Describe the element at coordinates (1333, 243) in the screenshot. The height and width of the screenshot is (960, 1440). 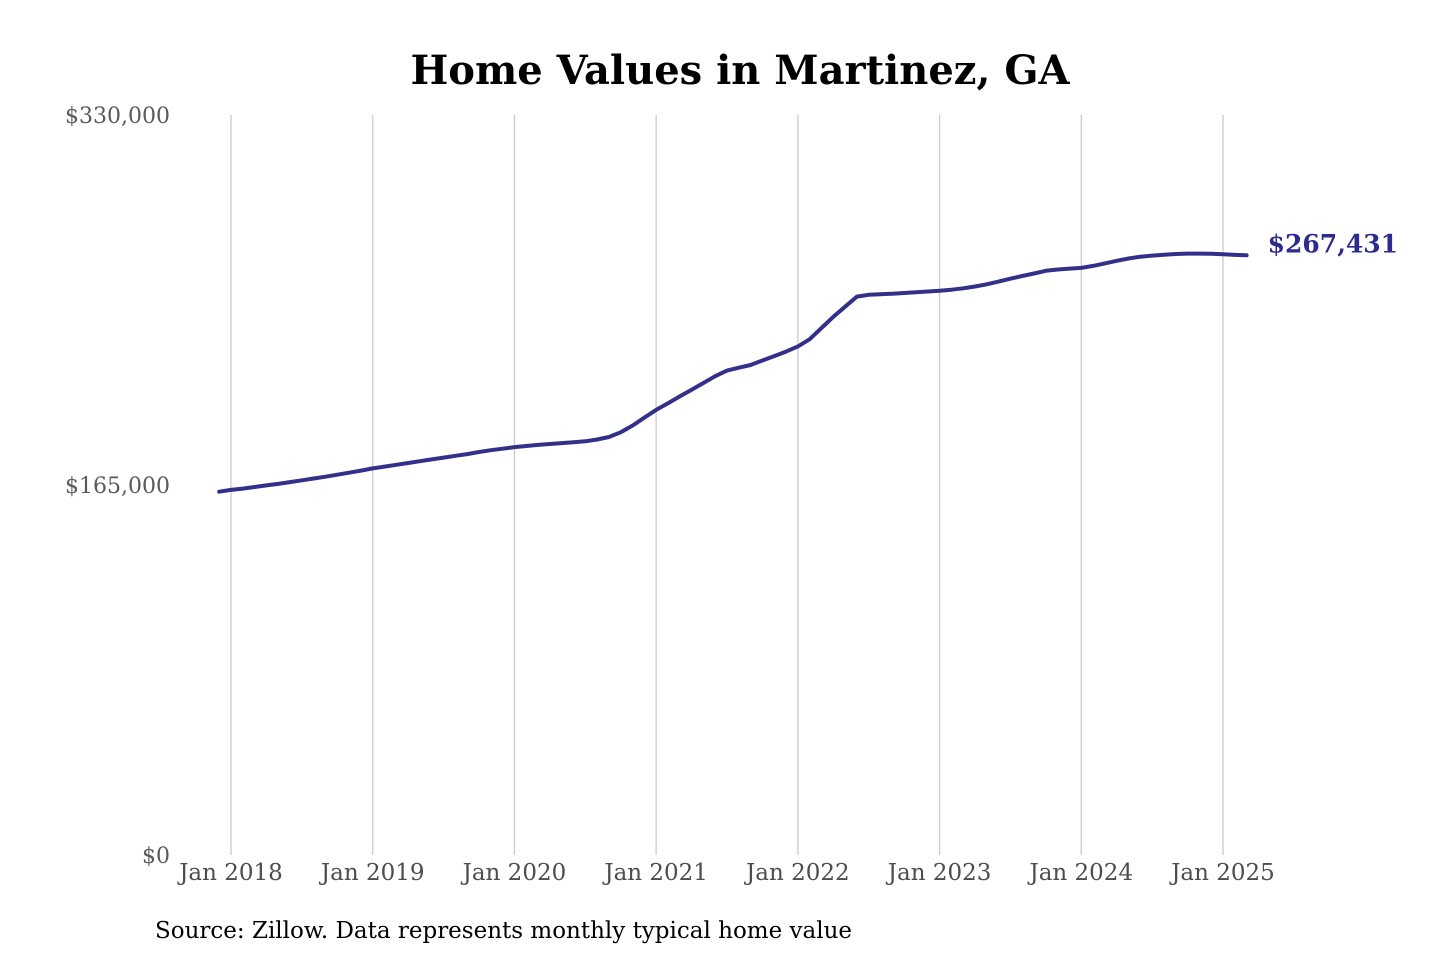
I see `current-value-label: $267,431` at that location.